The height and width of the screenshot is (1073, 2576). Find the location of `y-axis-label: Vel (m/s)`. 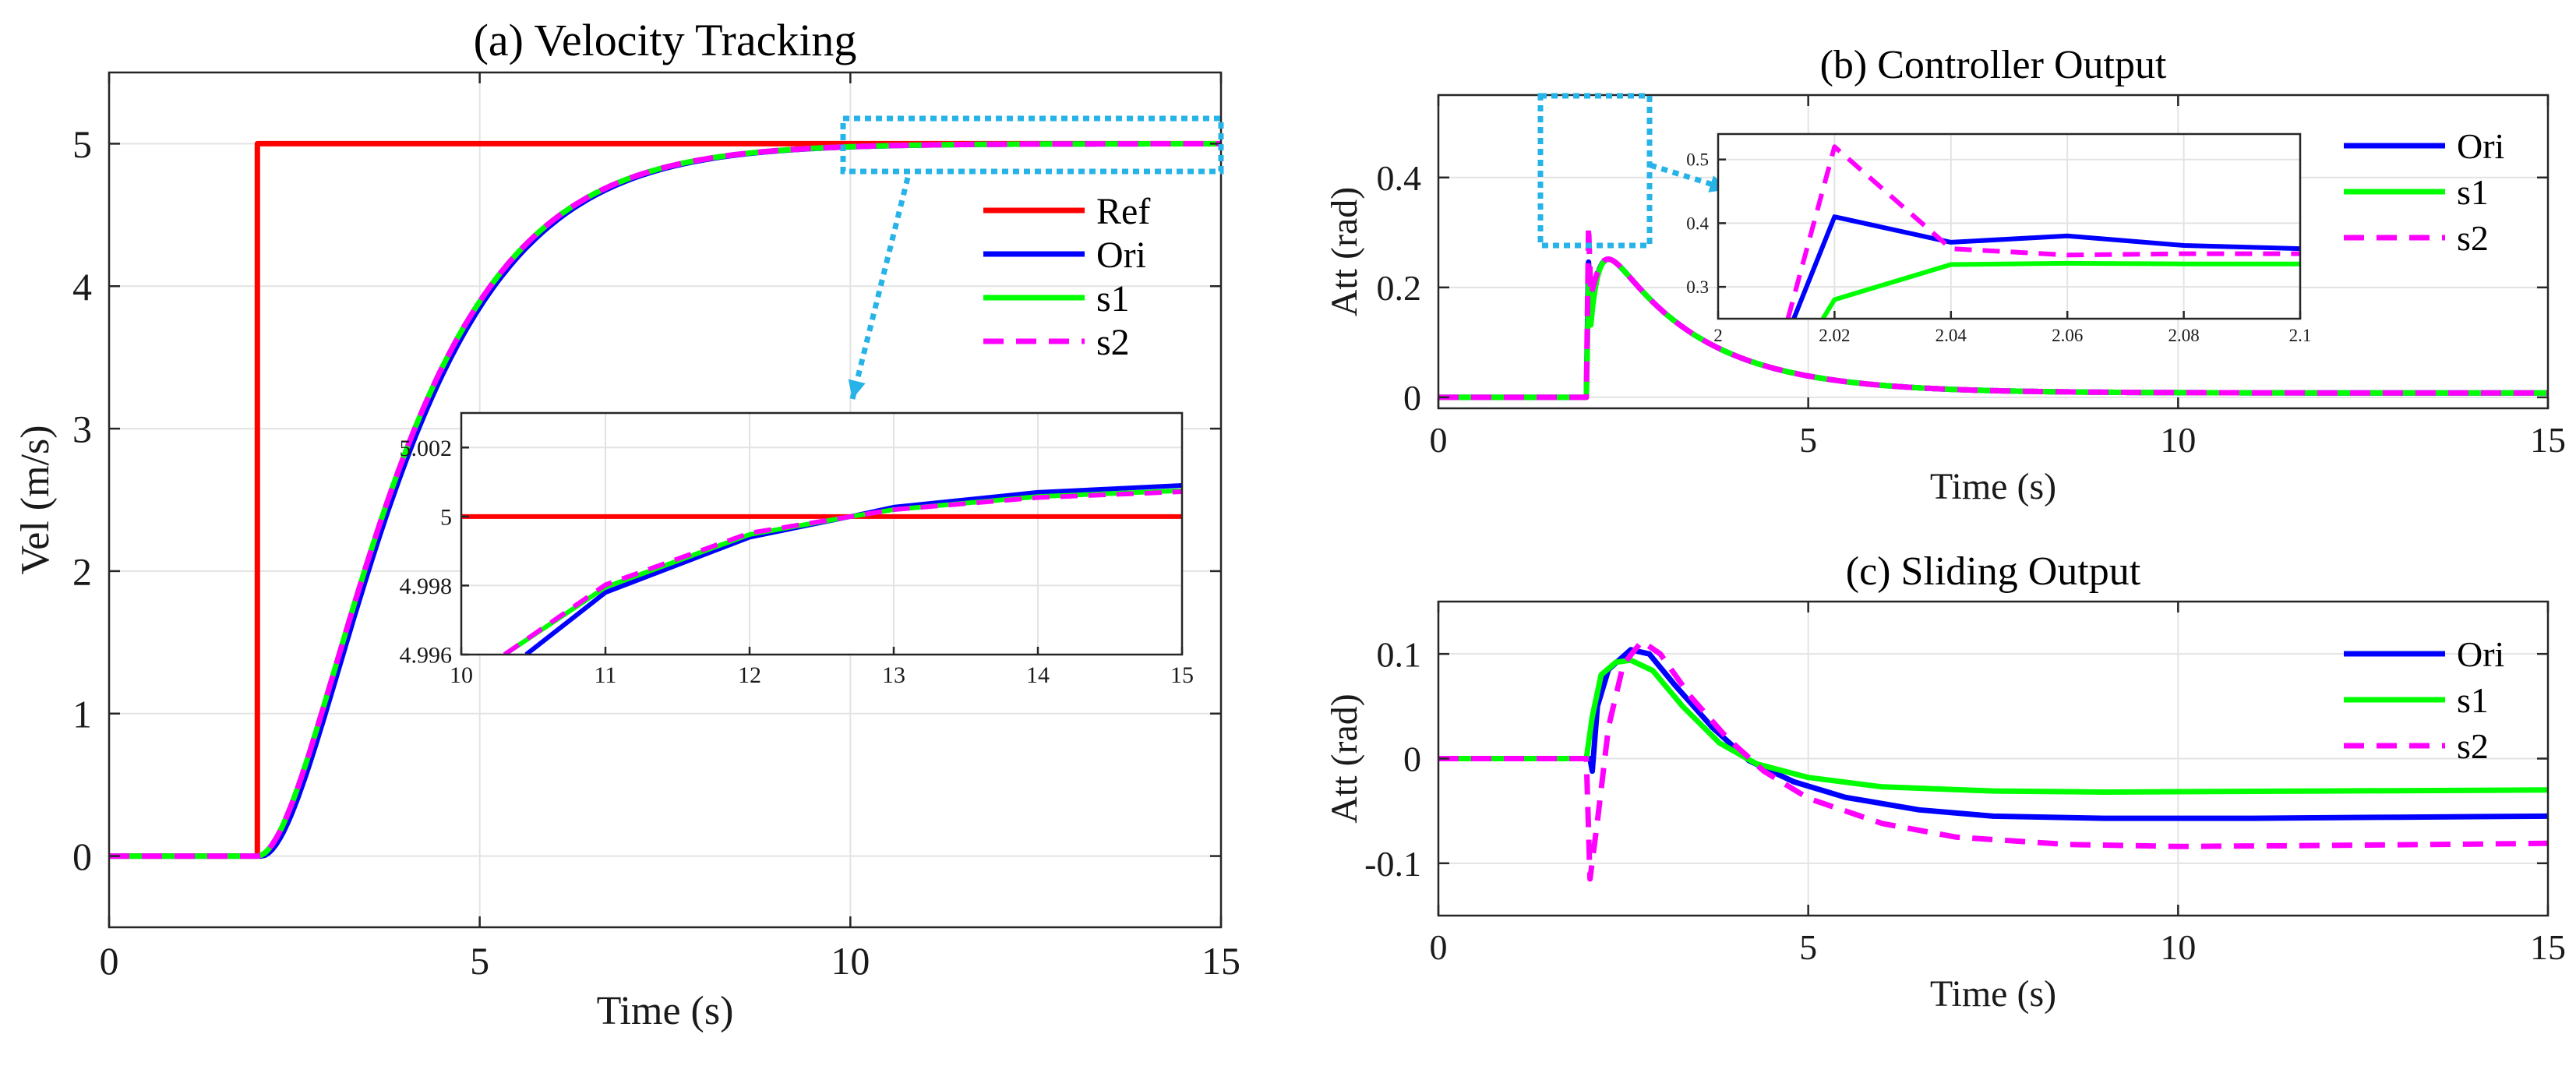

y-axis-label: Vel (m/s) is located at coordinates (35, 499).